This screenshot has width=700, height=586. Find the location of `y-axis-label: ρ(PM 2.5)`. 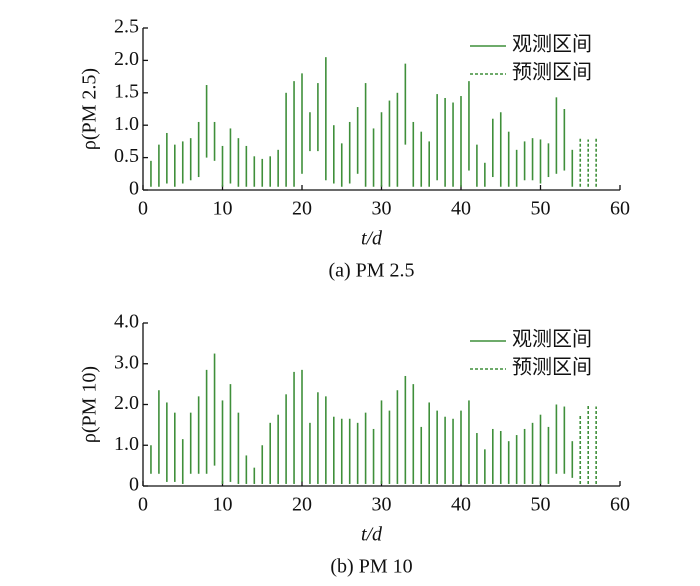

y-axis-label: ρ(PM 2.5) is located at coordinates (90, 109).